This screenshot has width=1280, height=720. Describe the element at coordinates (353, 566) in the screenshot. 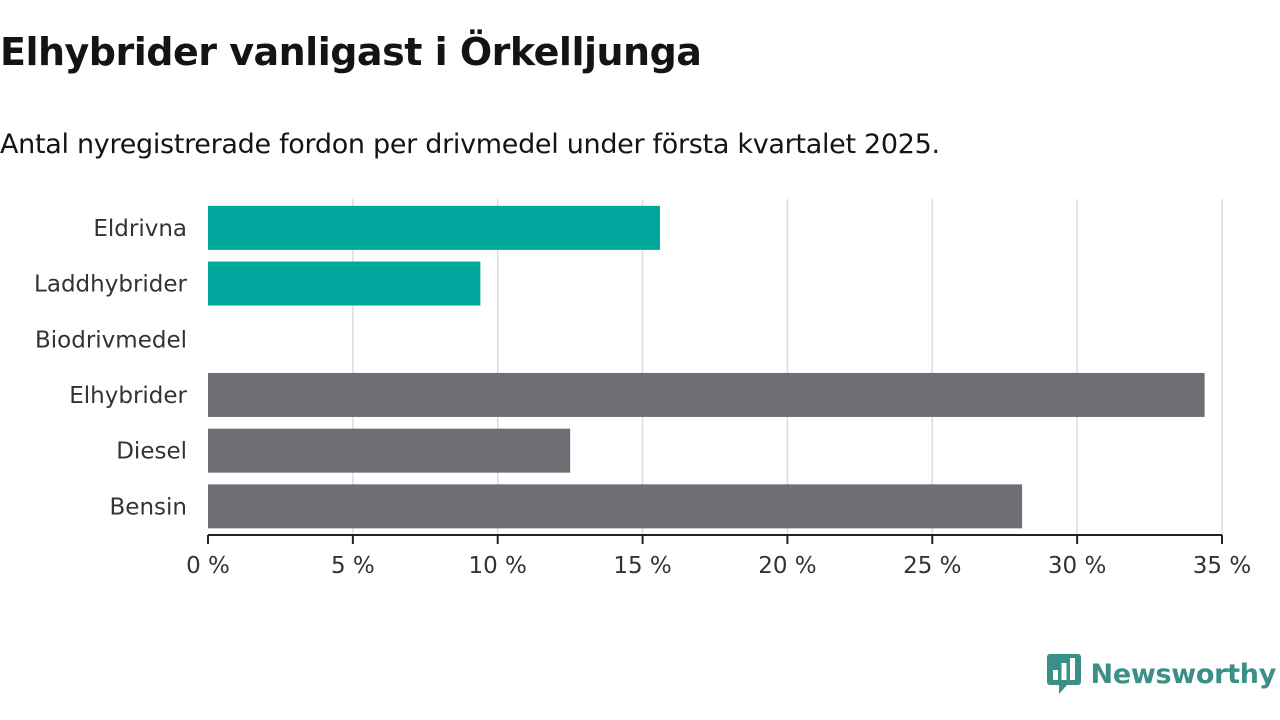

I see `x-tick-label: 5 %` at that location.